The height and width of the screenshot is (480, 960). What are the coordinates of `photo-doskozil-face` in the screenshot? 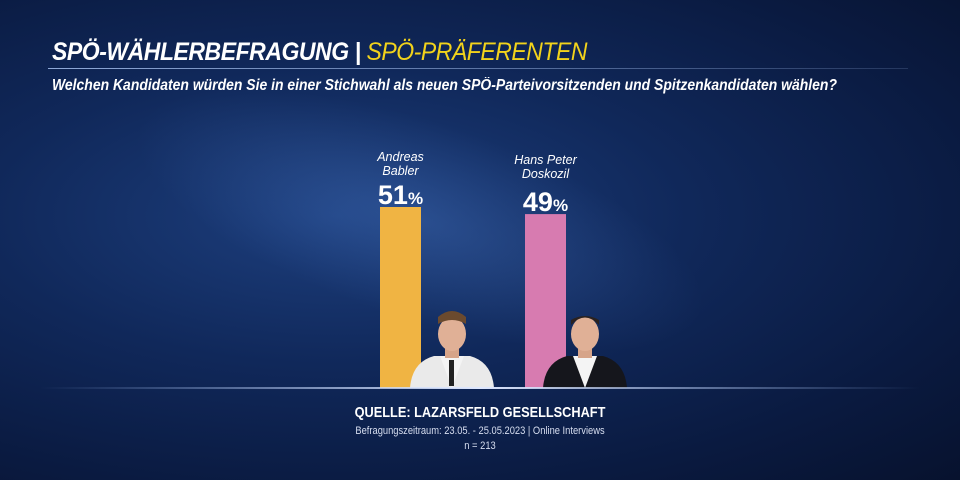 It's located at (585, 334).